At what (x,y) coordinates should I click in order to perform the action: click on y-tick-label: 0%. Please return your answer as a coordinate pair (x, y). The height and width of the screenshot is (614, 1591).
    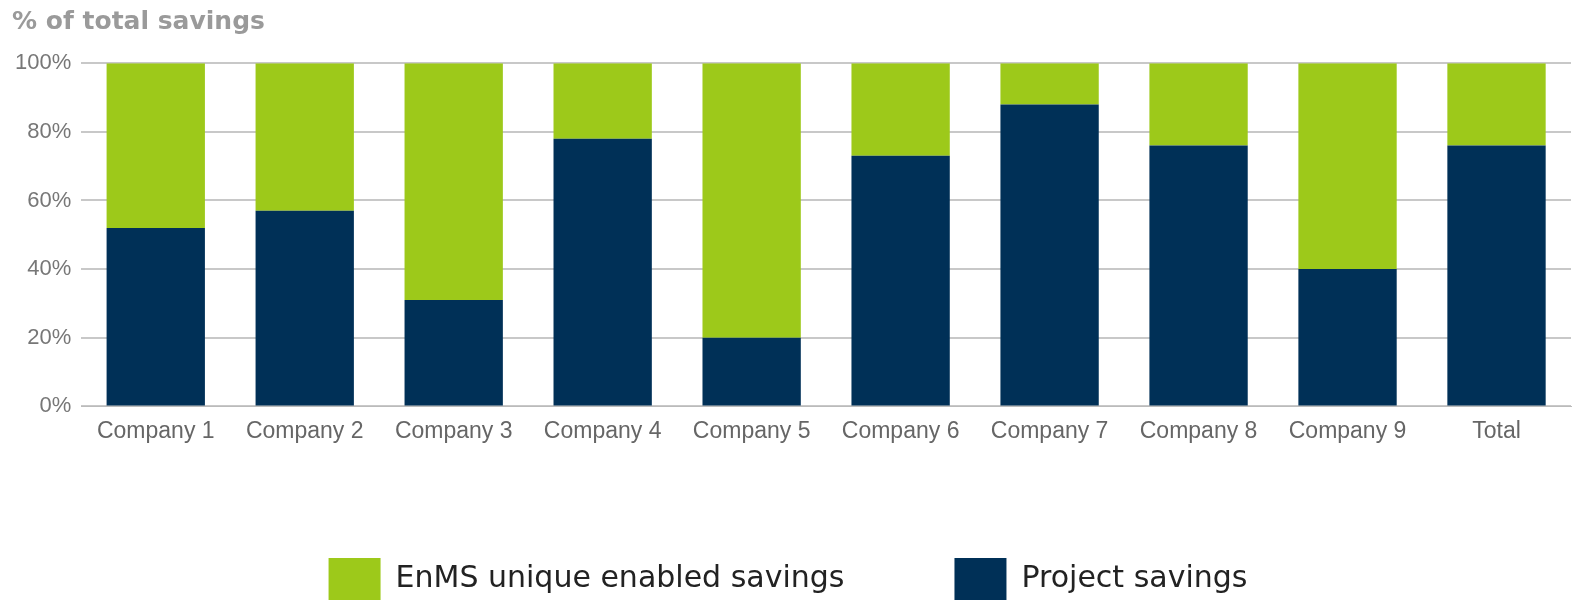
    Looking at the image, I should click on (55, 405).